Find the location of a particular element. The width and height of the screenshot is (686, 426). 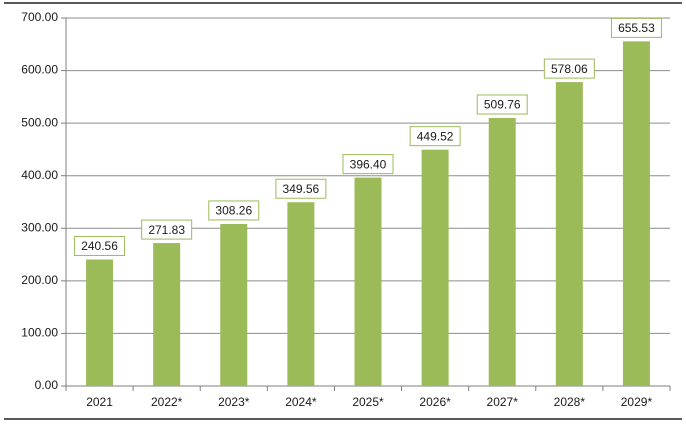

data-label: 308.26 is located at coordinates (233, 211).